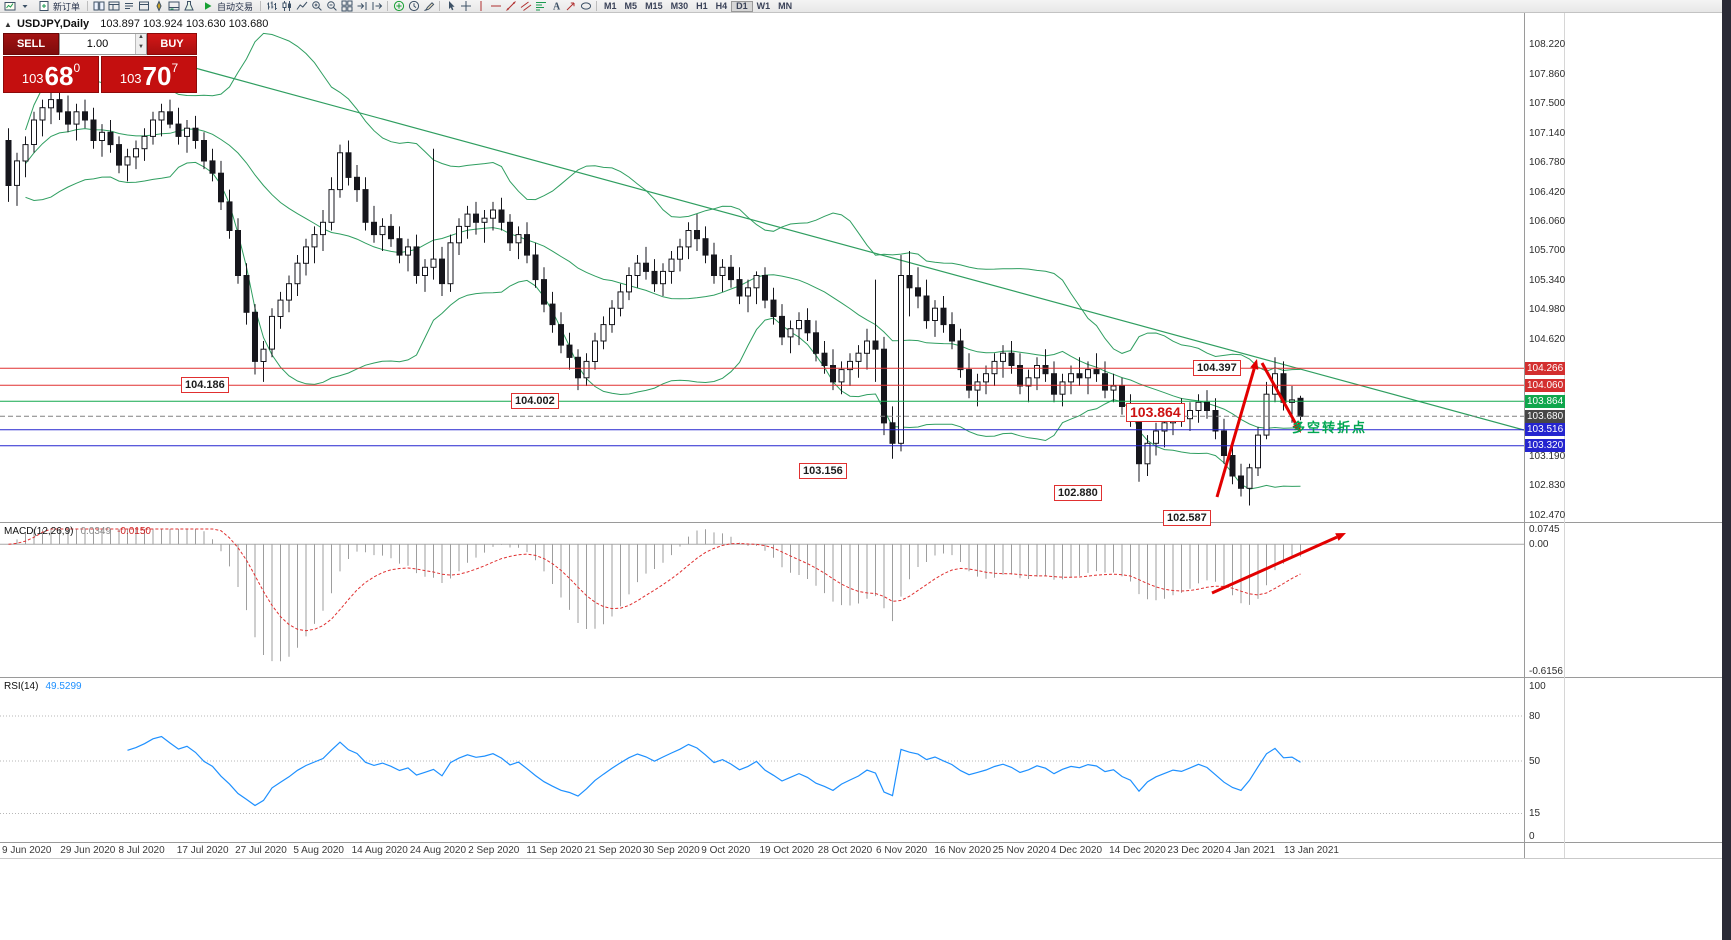 This screenshot has height=940, width=1731. Describe the element at coordinates (631, 5) in the screenshot. I see `timeframe-m5-button: M5` at that location.